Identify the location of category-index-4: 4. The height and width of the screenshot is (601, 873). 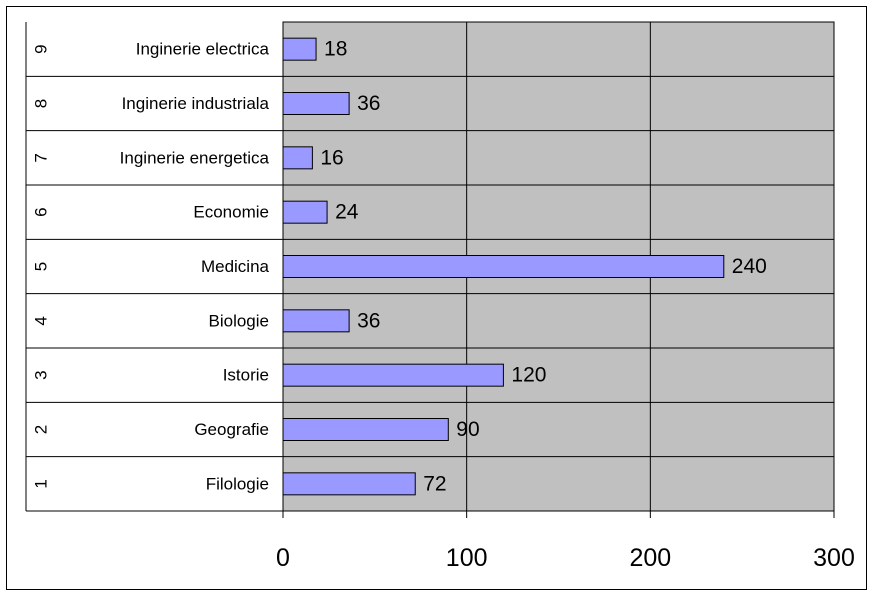
(41, 320).